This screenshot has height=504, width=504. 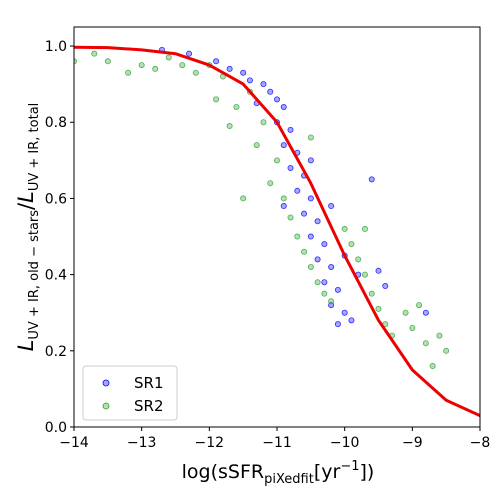 I want to click on legend-marker-sr1, so click(x=106, y=383).